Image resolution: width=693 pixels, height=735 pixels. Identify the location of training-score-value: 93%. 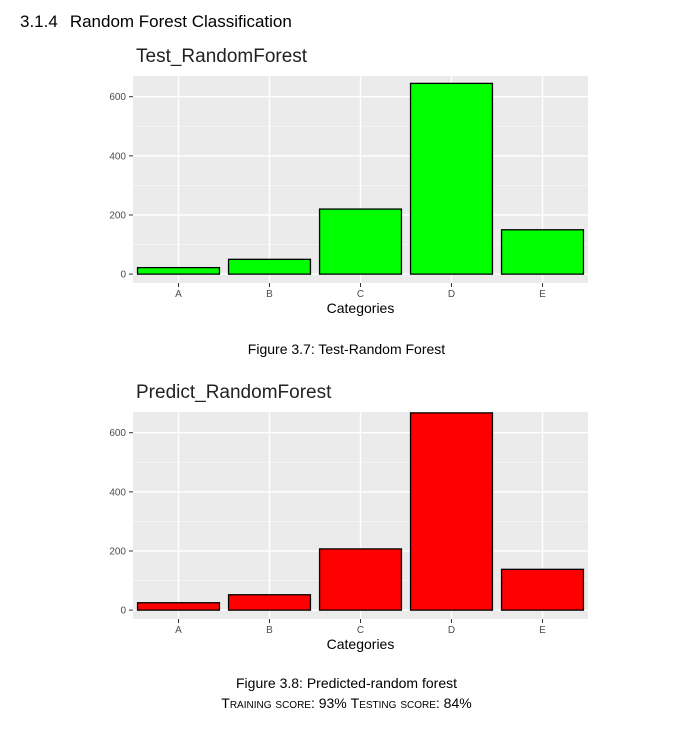
(332, 703).